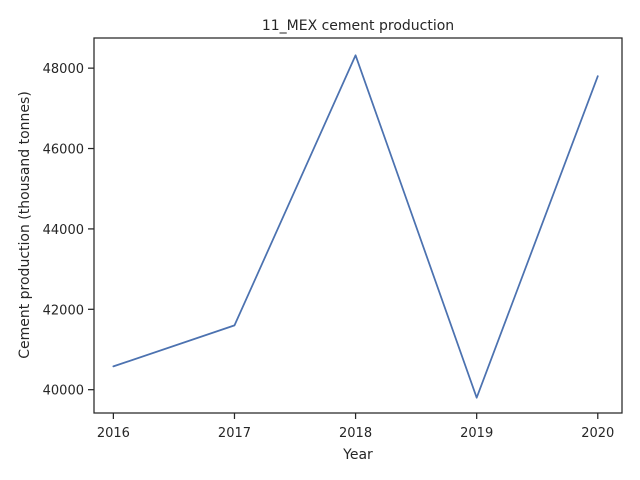 The image size is (640, 480). I want to click on y-axis-label: Cement production (thousand tonnes), so click(25, 225).